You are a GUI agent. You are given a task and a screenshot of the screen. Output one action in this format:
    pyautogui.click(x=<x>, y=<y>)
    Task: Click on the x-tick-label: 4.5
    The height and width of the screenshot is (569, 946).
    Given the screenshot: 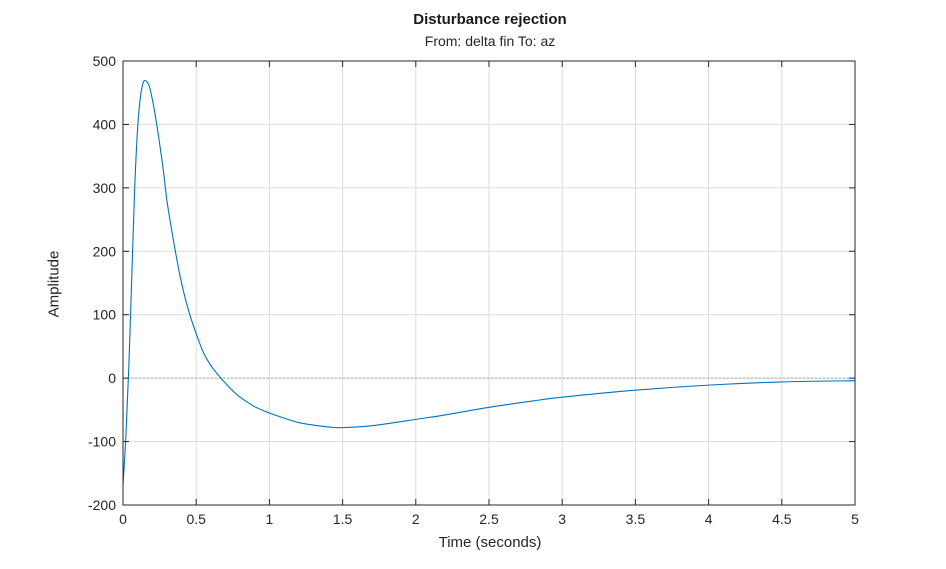 What is the action you would take?
    pyautogui.click(x=782, y=519)
    